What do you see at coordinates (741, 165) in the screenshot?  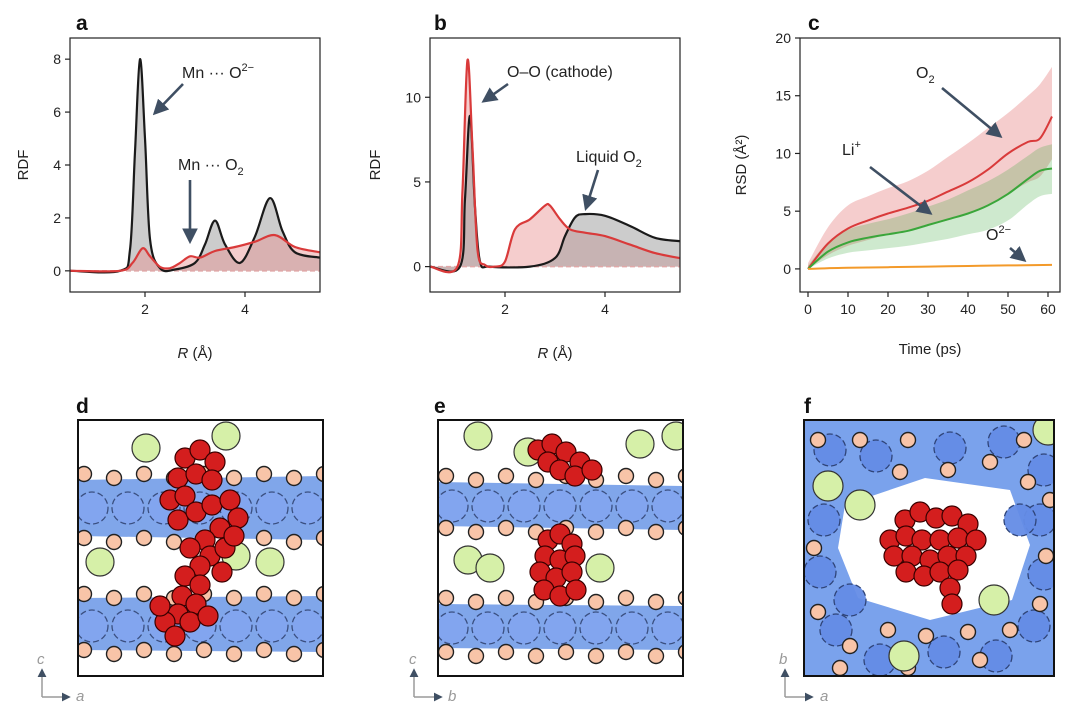 I see `y-axis-label-c: RSD (Å²)` at bounding box center [741, 165].